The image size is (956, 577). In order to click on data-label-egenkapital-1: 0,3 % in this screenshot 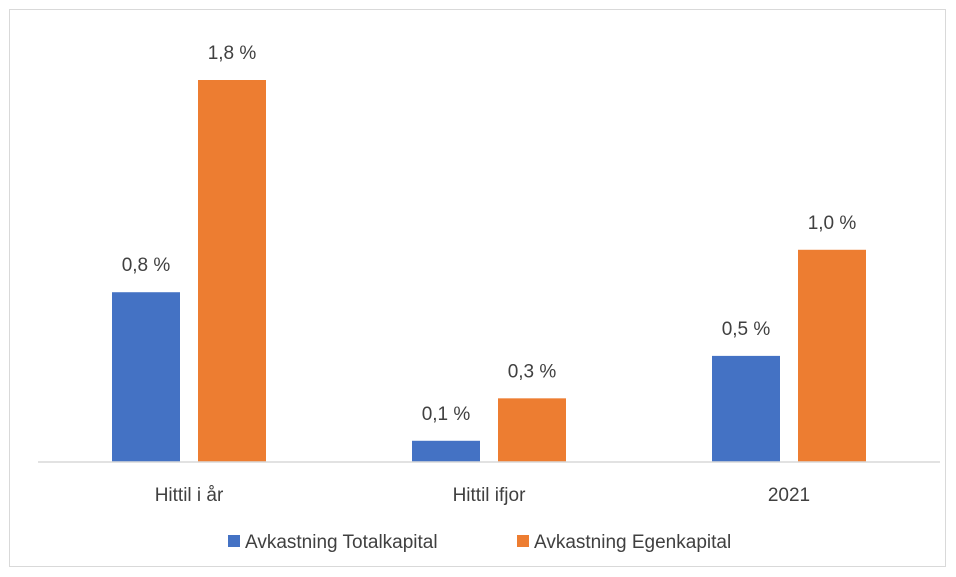, I will do `click(532, 371)`.